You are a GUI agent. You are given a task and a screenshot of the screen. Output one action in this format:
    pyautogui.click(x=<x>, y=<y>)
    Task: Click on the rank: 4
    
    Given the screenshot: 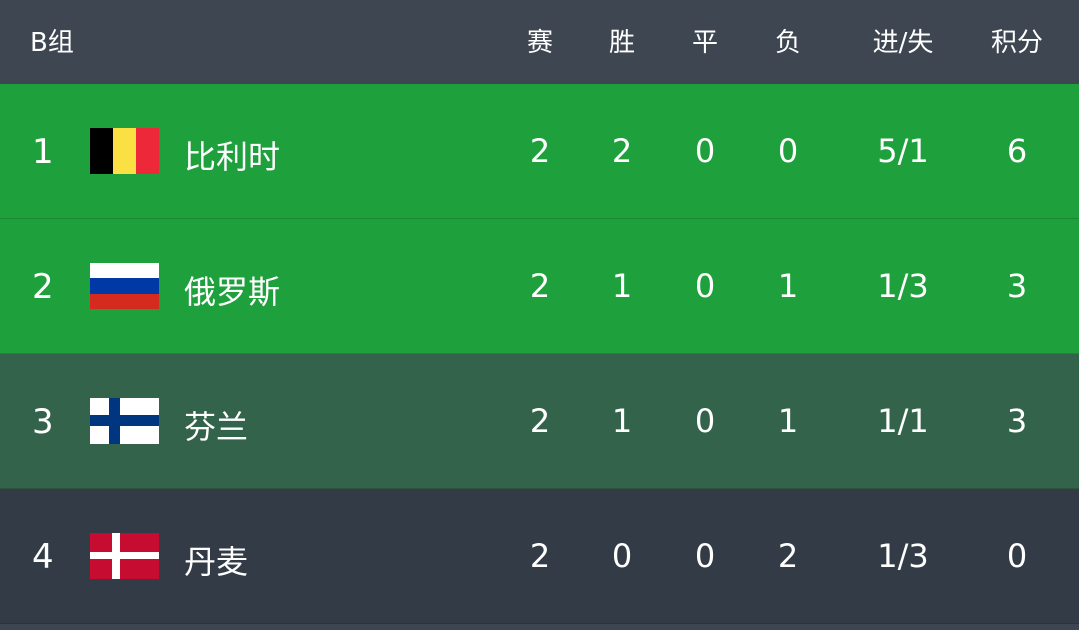 What is the action you would take?
    pyautogui.click(x=43, y=557)
    